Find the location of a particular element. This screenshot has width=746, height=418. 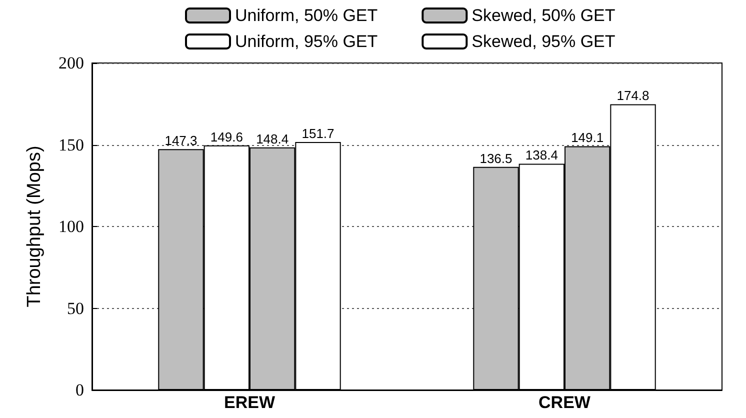

y-tick-label: 0 is located at coordinates (80, 390).